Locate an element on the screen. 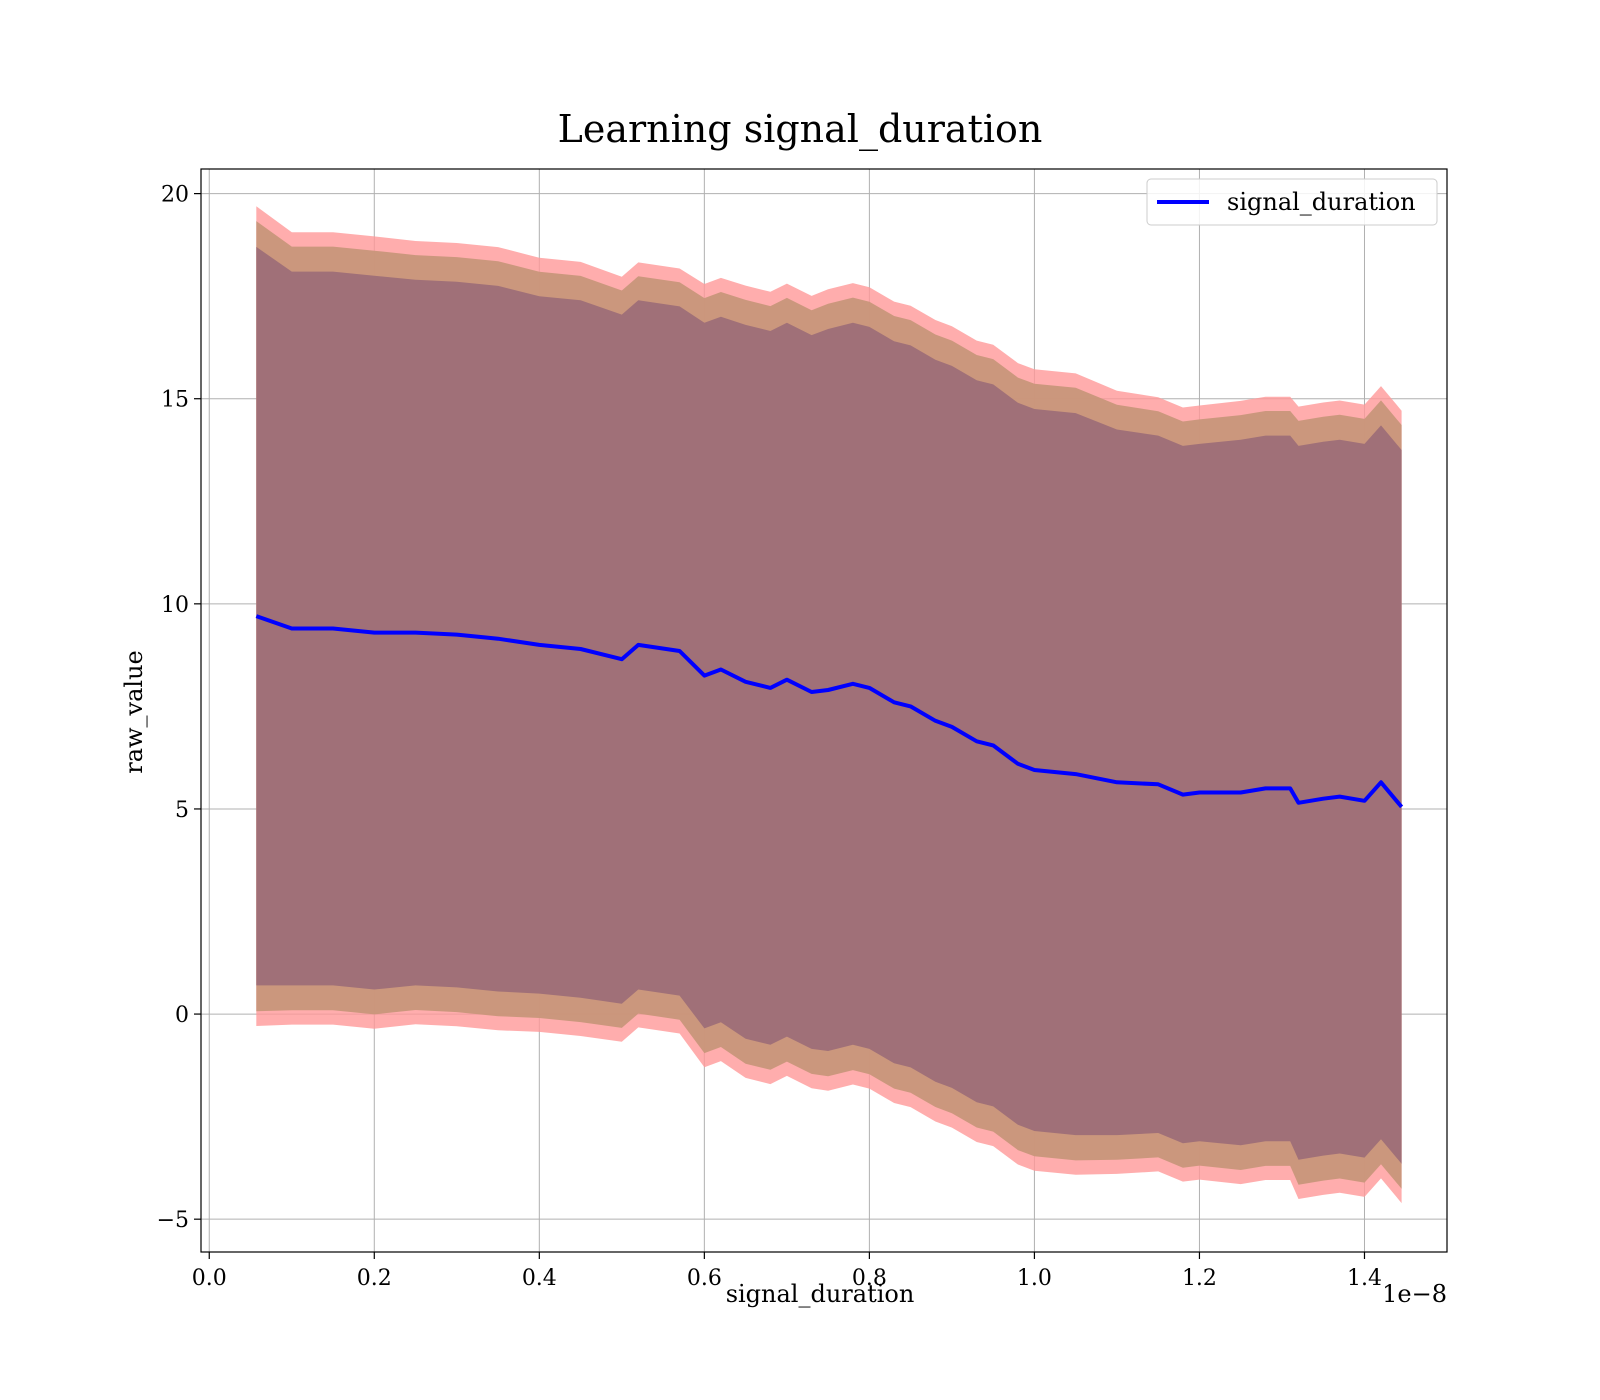 This screenshot has width=1600, height=1400. chart-title: Learning signal_duration is located at coordinates (800, 129).